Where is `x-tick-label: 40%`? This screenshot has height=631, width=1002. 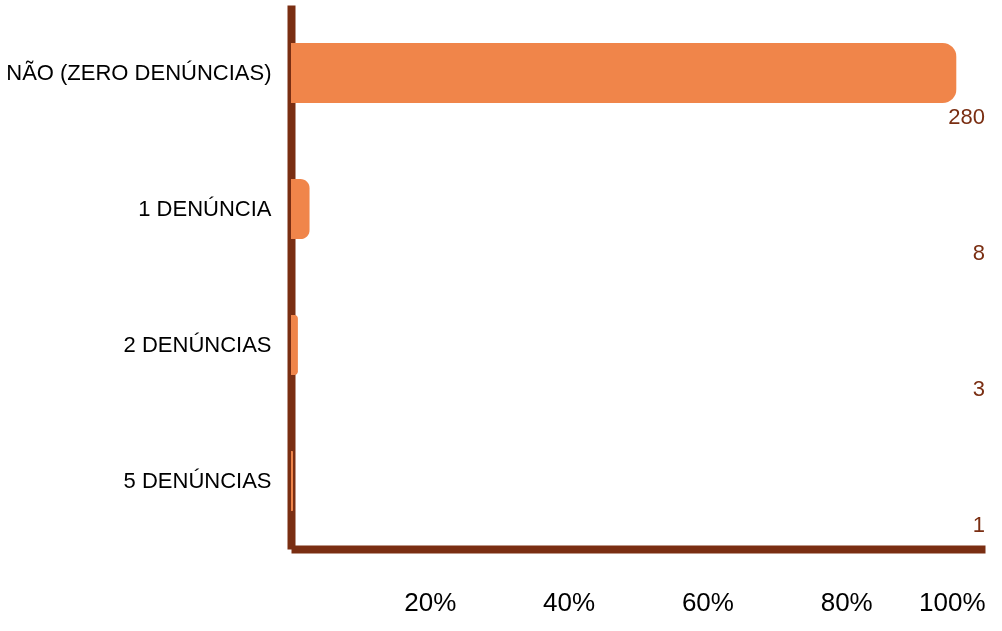 x-tick-label: 40% is located at coordinates (569, 601).